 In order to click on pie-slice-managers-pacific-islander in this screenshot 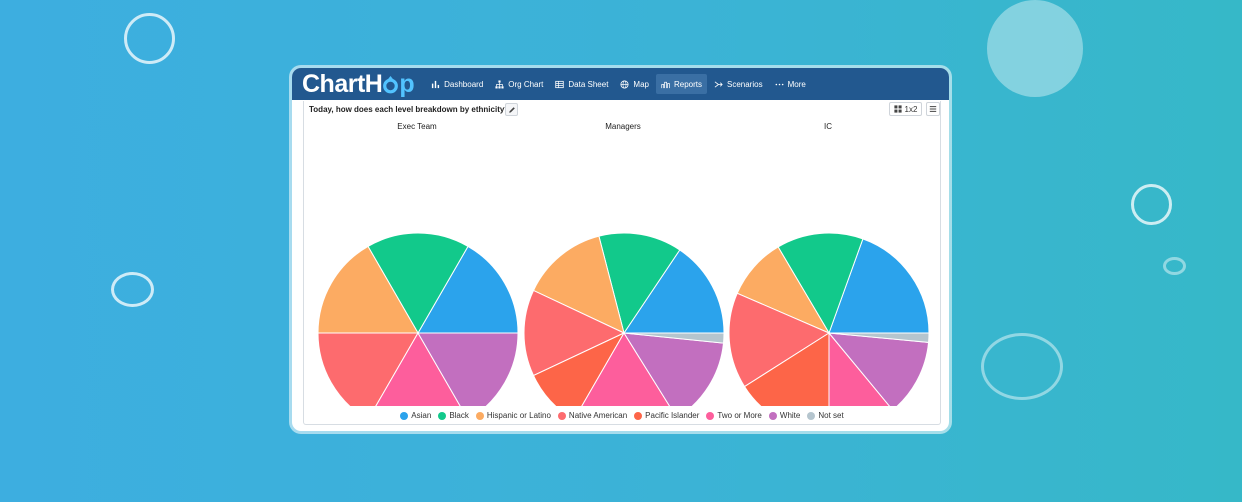, I will do `click(579, 368)`.